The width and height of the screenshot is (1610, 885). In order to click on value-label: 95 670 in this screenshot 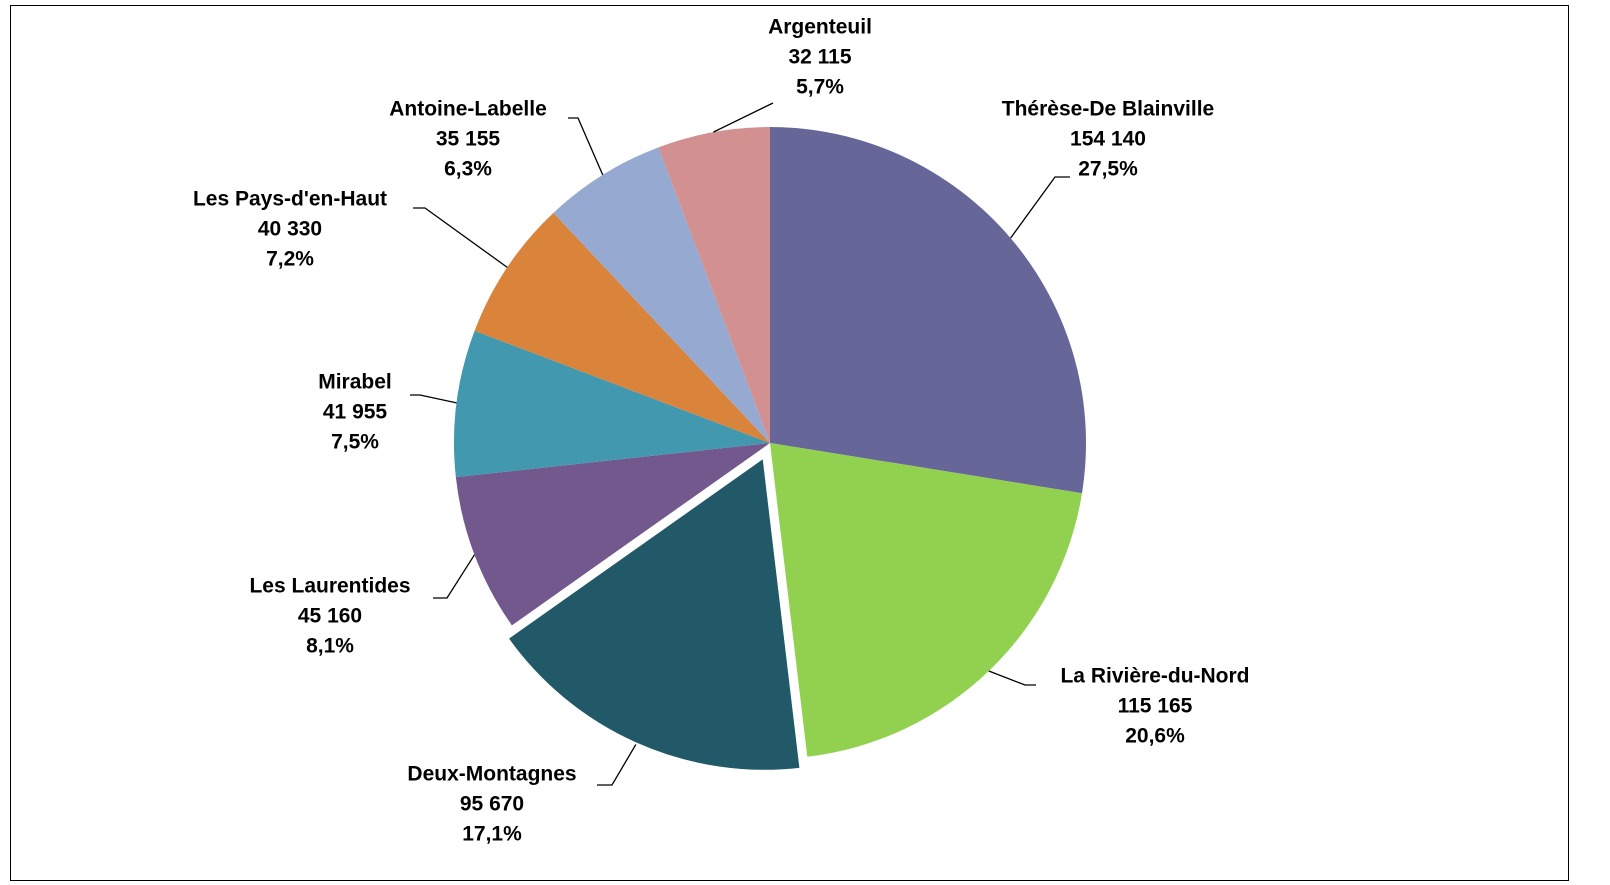, I will do `click(492, 804)`.